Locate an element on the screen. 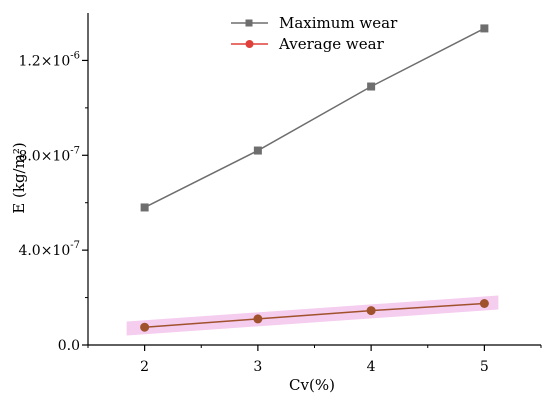 The height and width of the screenshot is (405, 550). x-axis-title: Cv(%) is located at coordinates (312, 385).